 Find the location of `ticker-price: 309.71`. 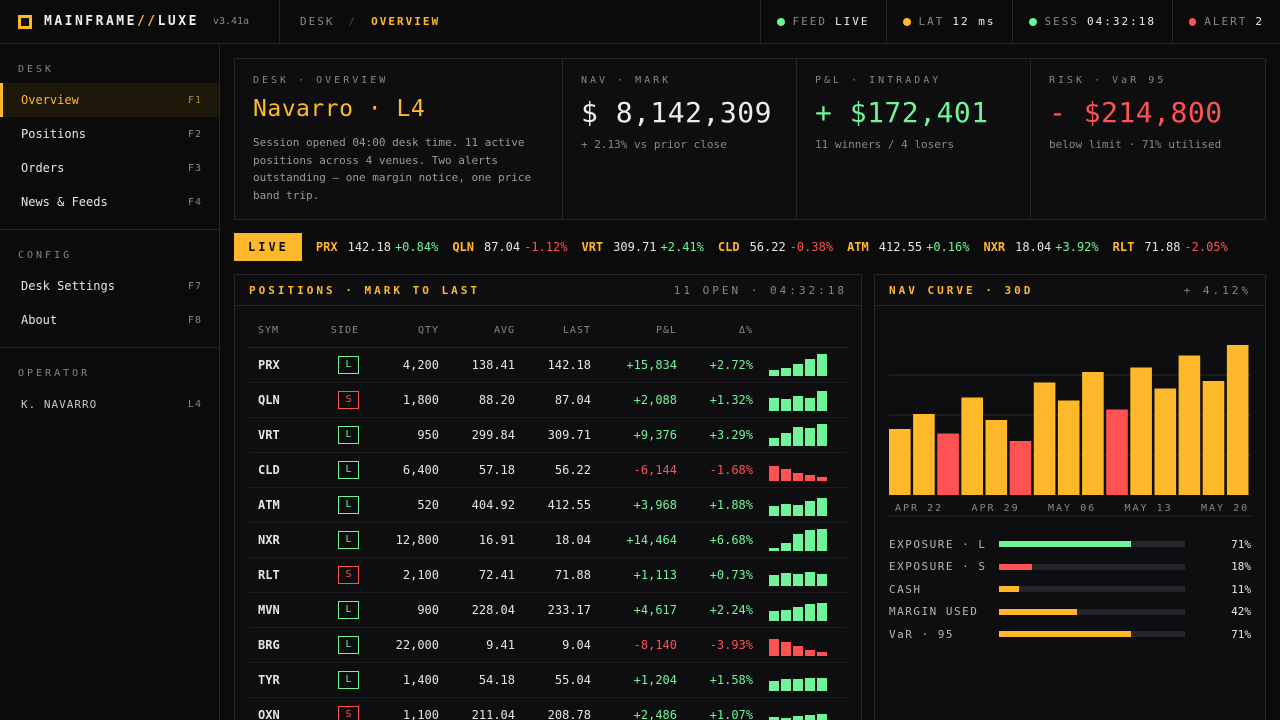

ticker-price: 309.71 is located at coordinates (635, 247).